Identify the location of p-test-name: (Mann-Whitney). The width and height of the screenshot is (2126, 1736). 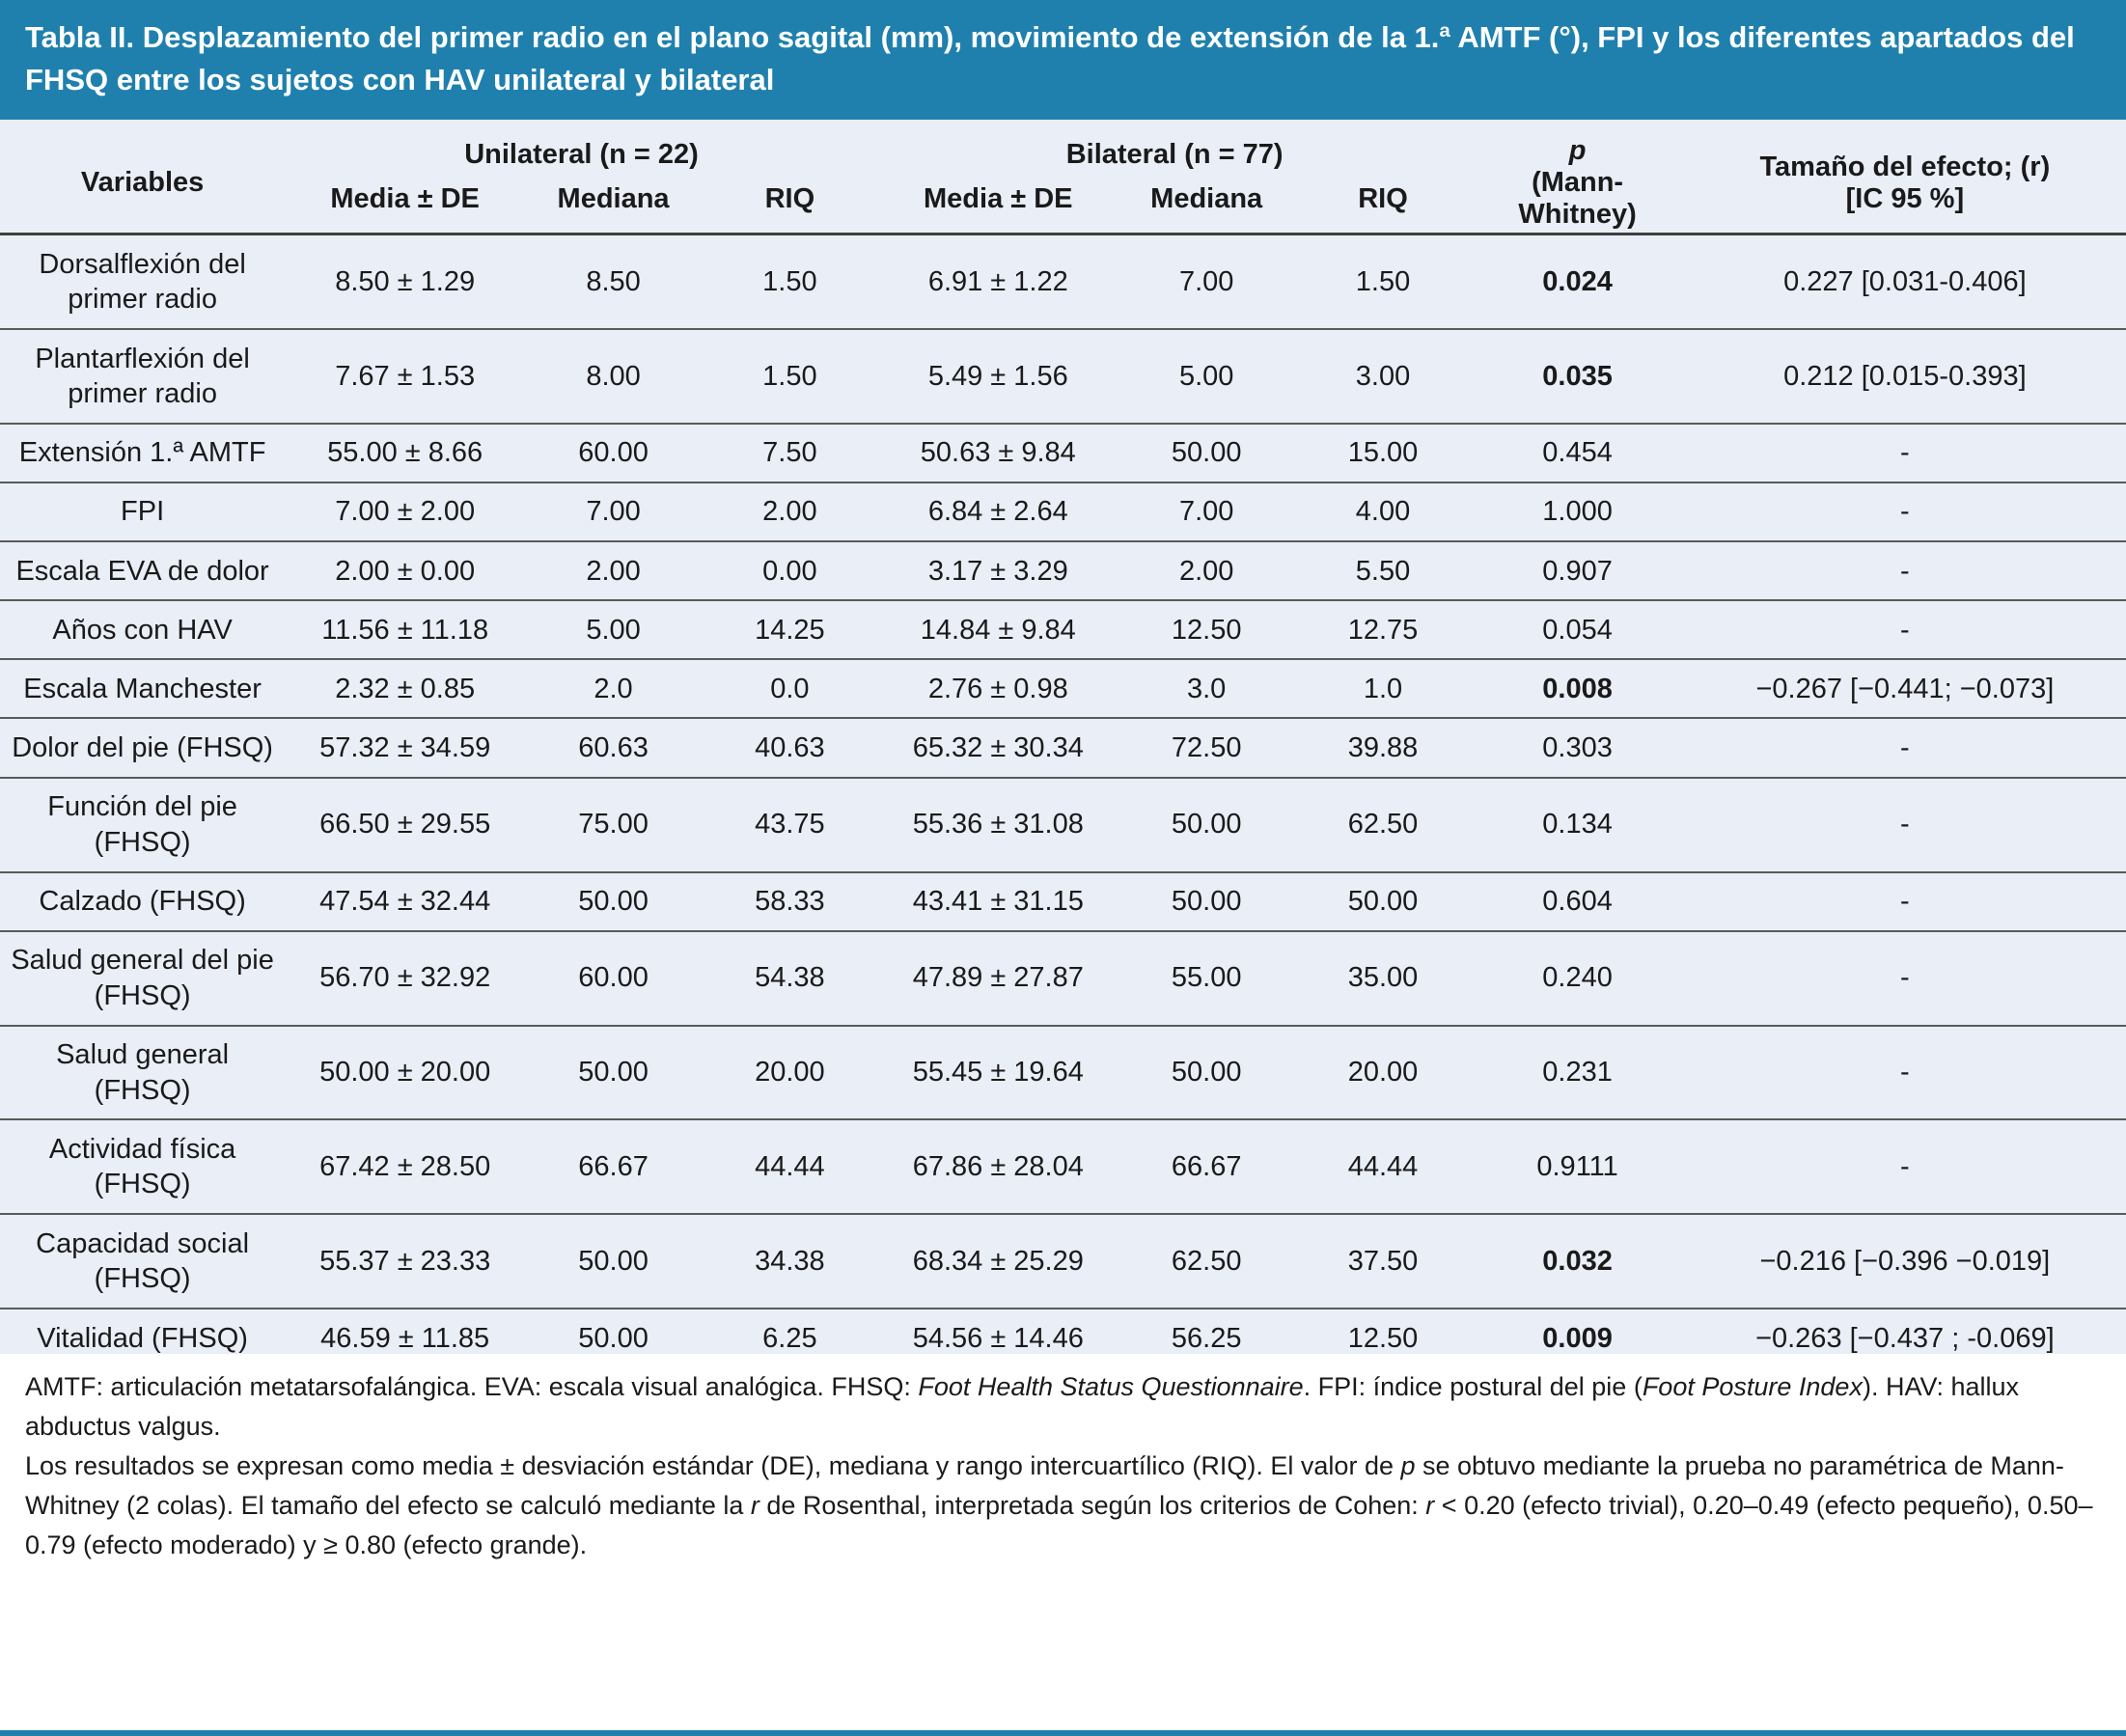
(1577, 199).